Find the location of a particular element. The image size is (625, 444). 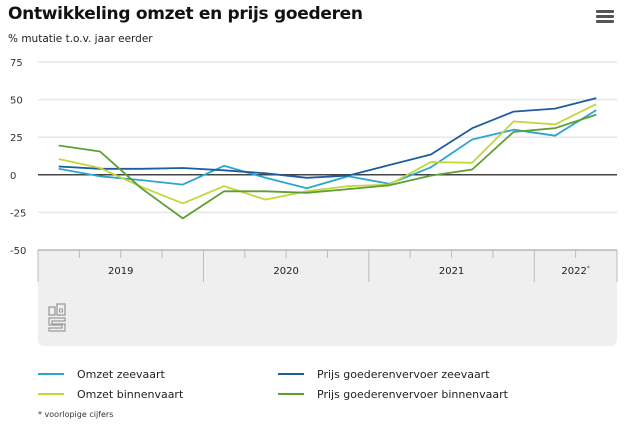

y-tick-label: 0 is located at coordinates (13, 176).